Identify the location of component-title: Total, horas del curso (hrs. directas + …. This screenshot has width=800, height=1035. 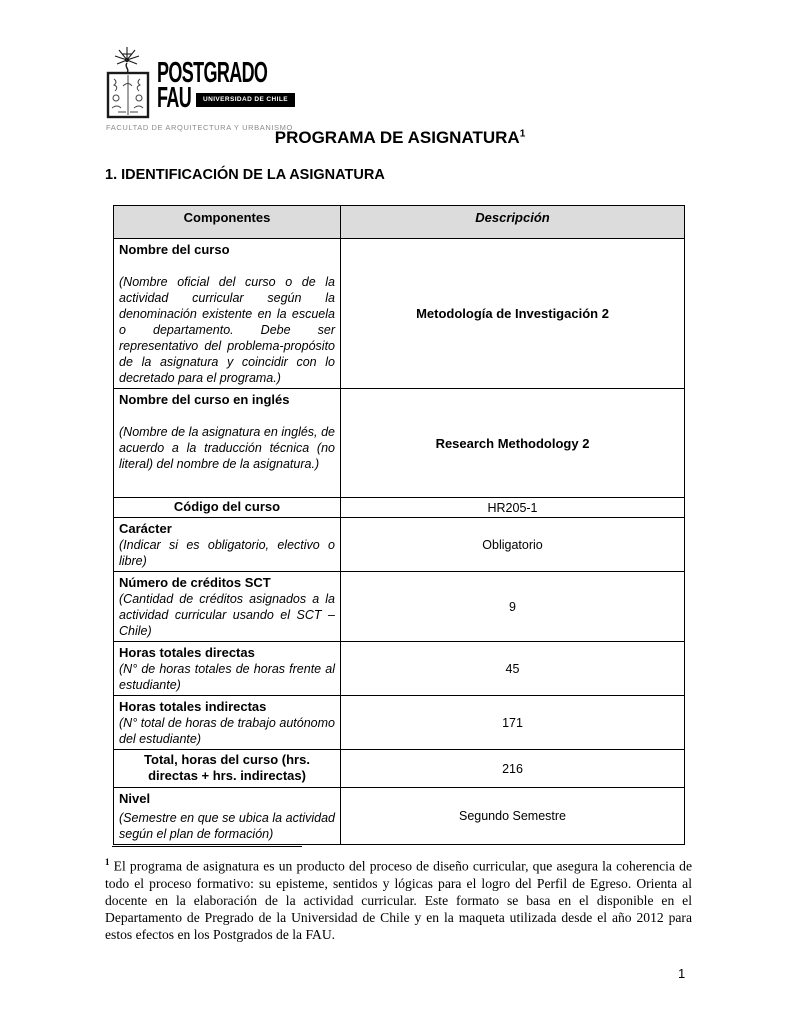
(227, 767).